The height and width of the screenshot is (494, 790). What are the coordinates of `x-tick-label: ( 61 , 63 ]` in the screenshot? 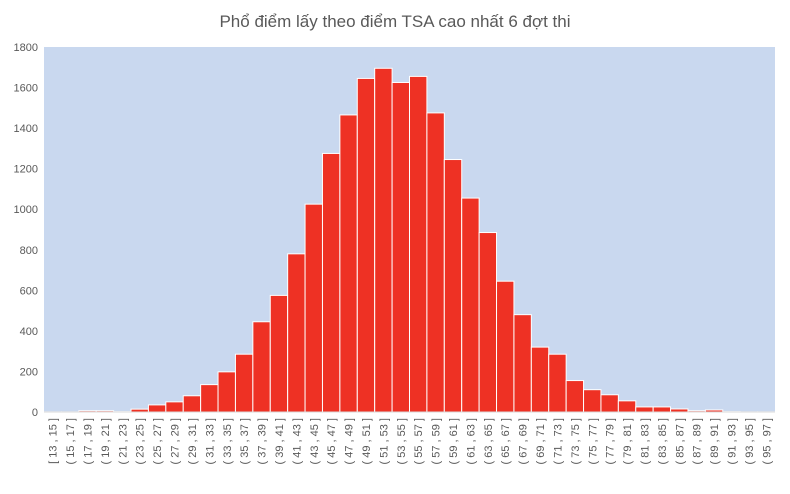 It's located at (471, 441).